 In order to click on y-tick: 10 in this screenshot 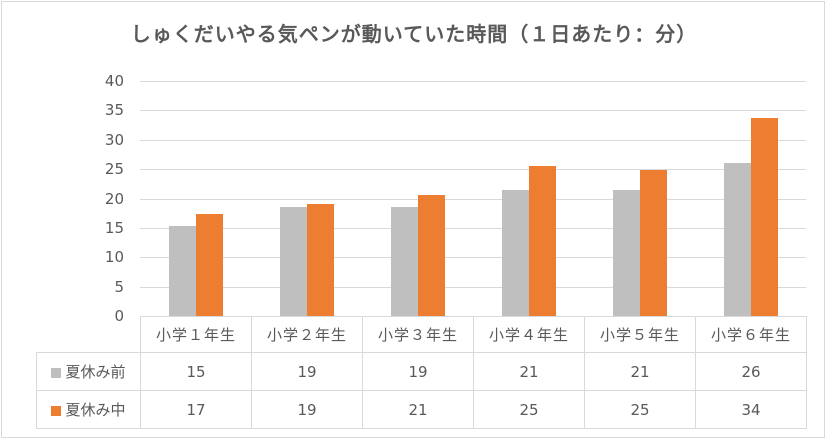, I will do `click(114, 257)`.